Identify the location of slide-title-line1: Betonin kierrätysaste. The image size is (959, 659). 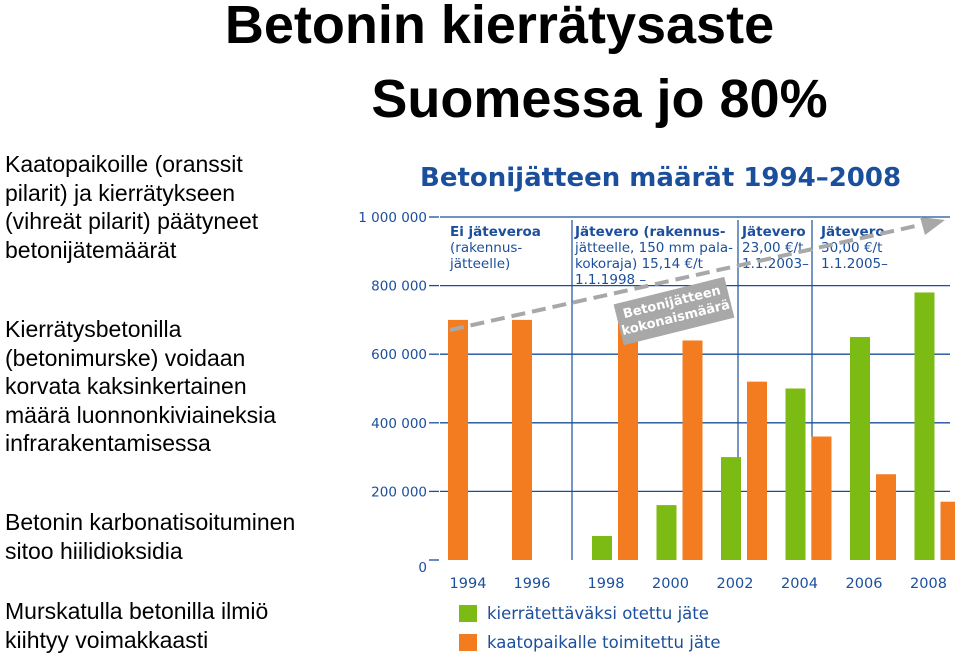
(499, 27).